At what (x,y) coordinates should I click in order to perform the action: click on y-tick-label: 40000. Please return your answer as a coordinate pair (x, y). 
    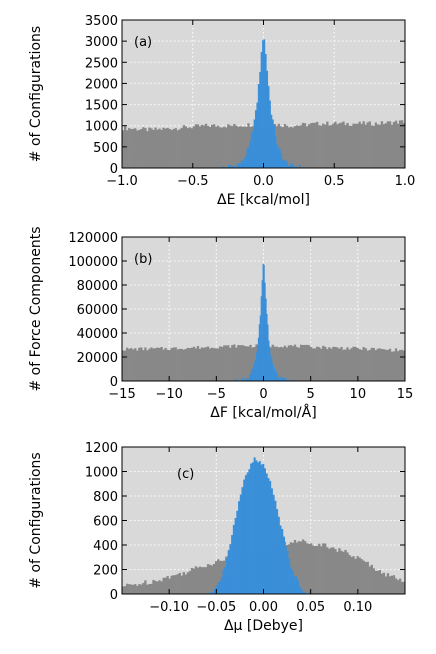
    Looking at the image, I should click on (97, 334).